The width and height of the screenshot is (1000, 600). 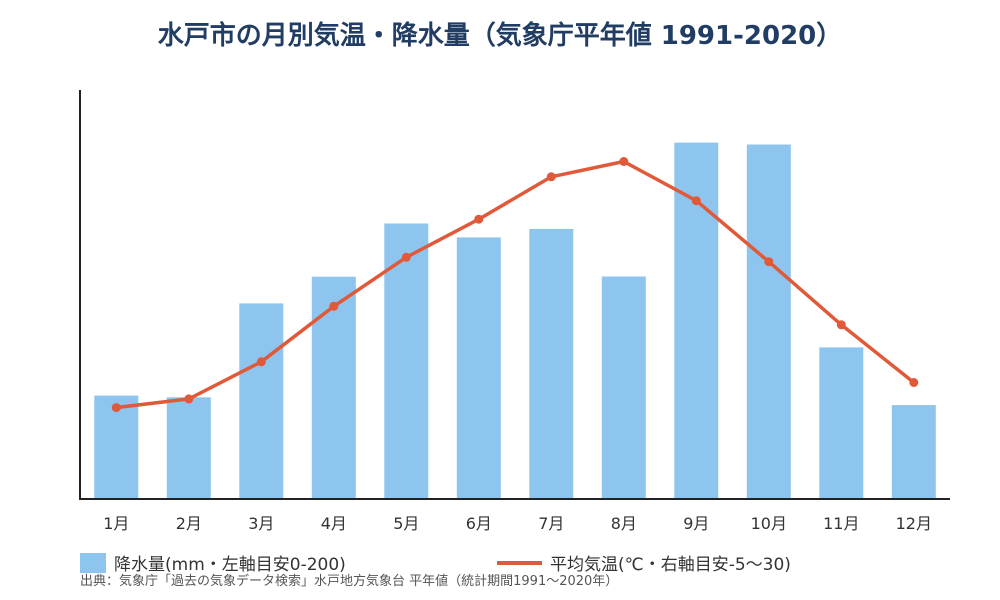 I want to click on x-tick-label: 2月, so click(x=189, y=523).